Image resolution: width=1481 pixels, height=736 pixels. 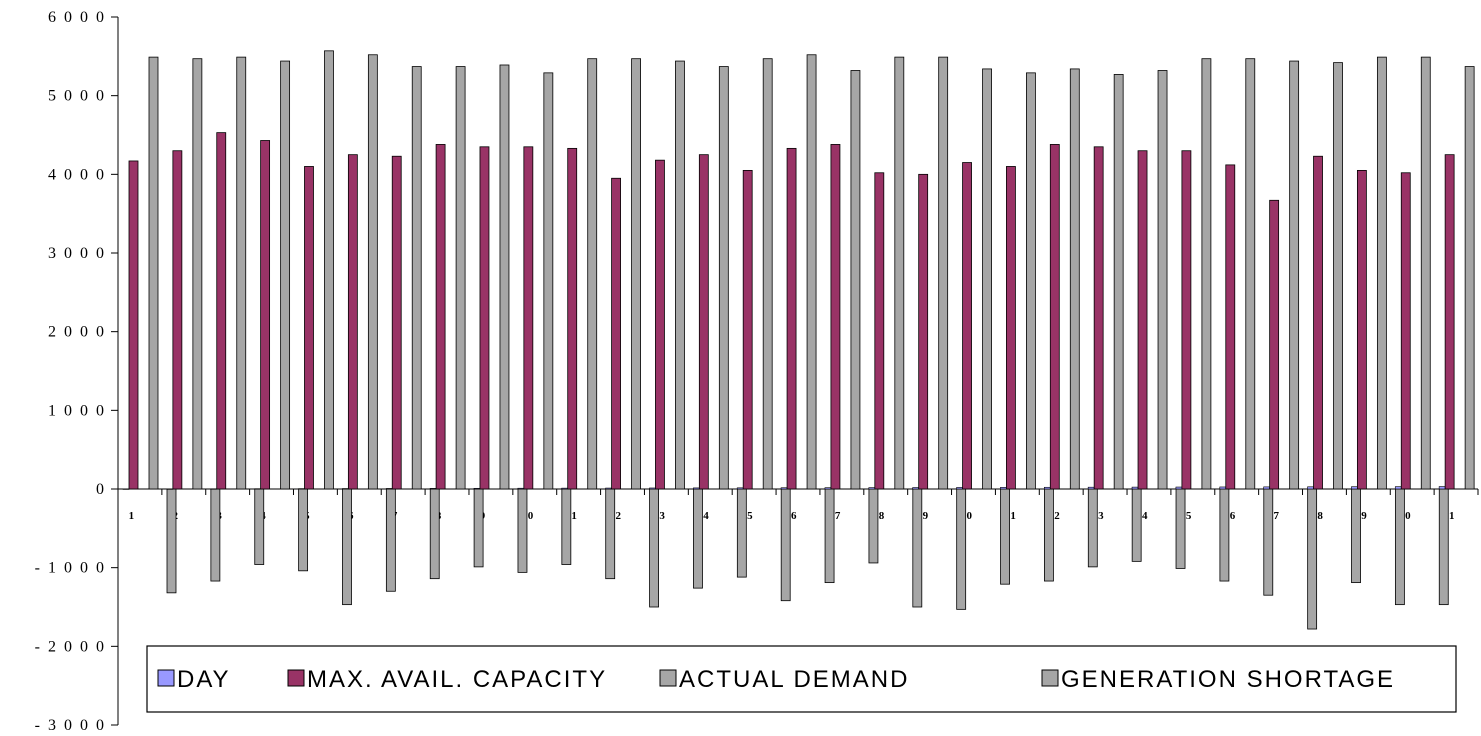 What do you see at coordinates (70, 568) in the screenshot?
I see `y-tick-label: - 1 0 0 0` at bounding box center [70, 568].